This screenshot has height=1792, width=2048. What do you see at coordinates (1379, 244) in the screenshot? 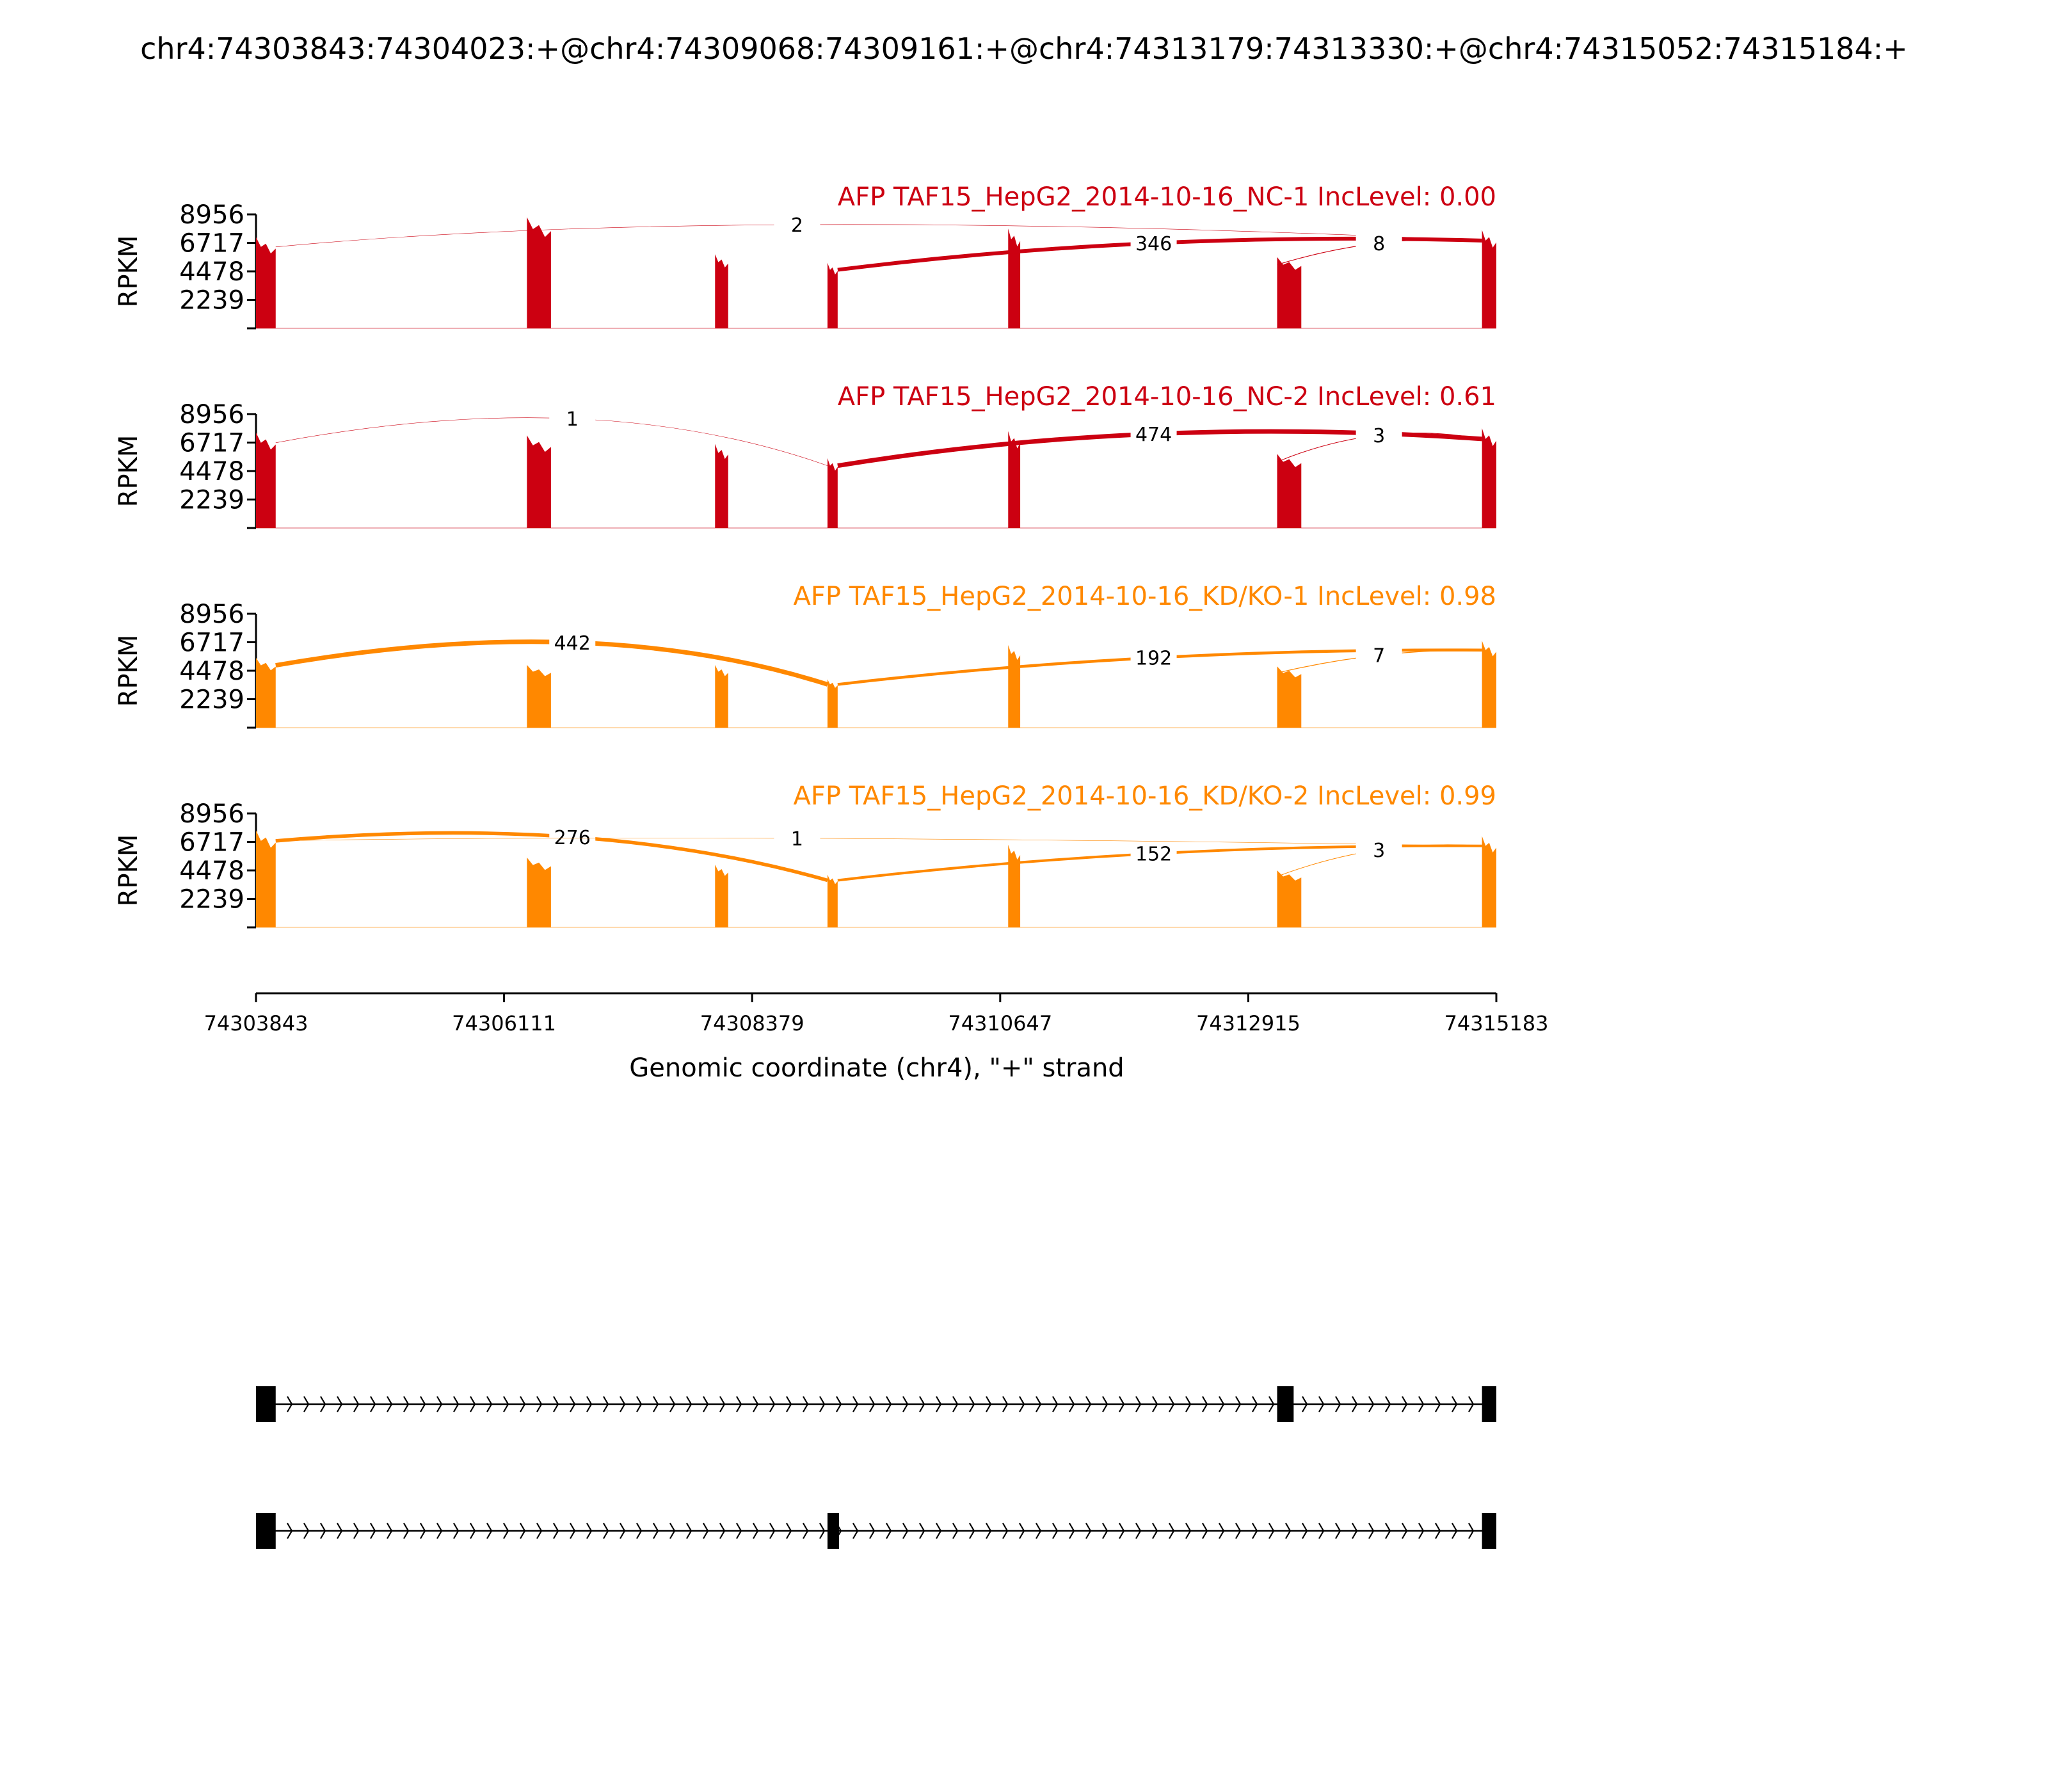
I see `junction-count: 8` at bounding box center [1379, 244].